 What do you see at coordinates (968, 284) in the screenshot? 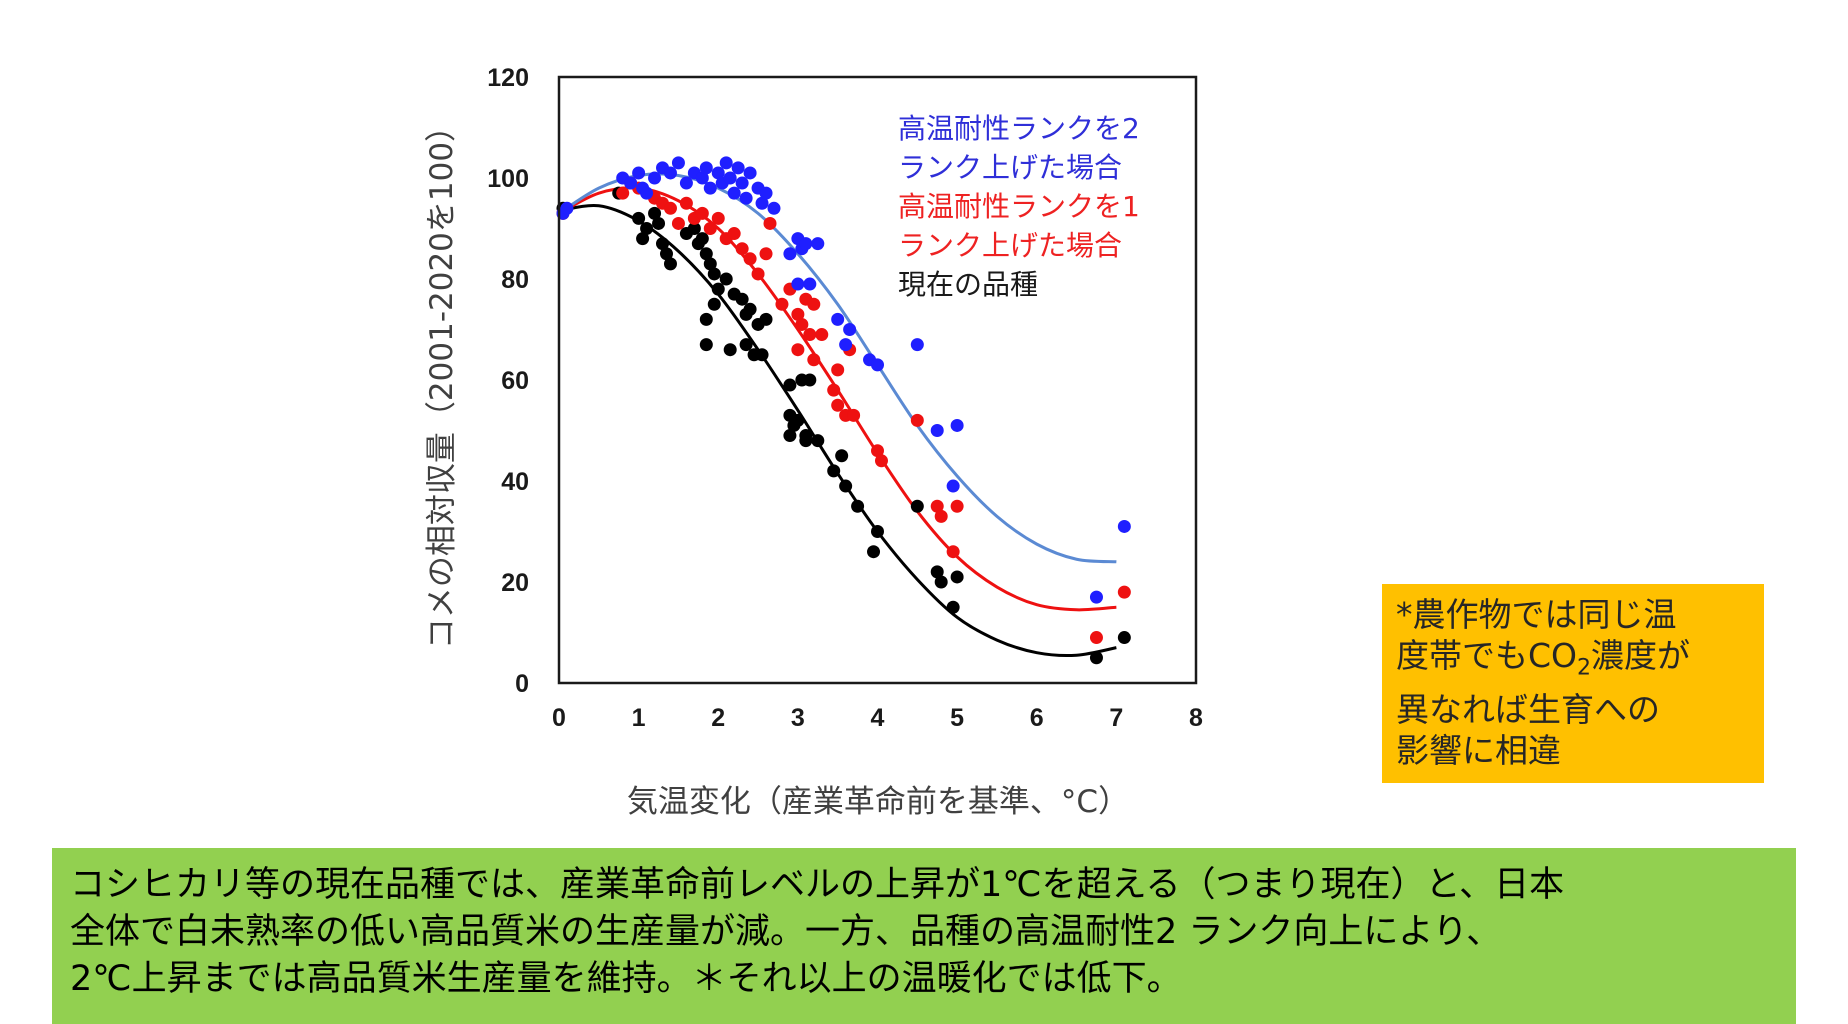
I see `legend-entry-current: 現在の品種` at bounding box center [968, 284].